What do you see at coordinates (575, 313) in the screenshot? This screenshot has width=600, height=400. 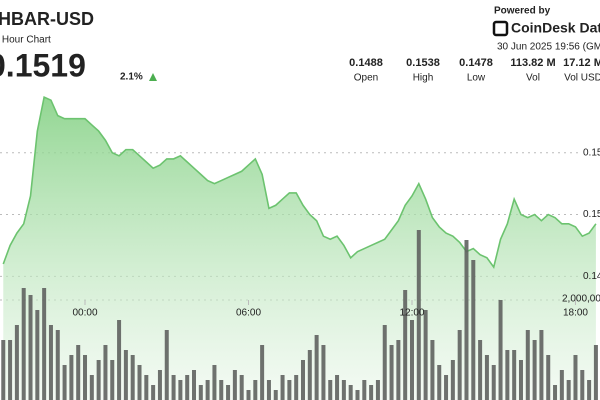 I see `x-tick-label: 18:00` at bounding box center [575, 313].